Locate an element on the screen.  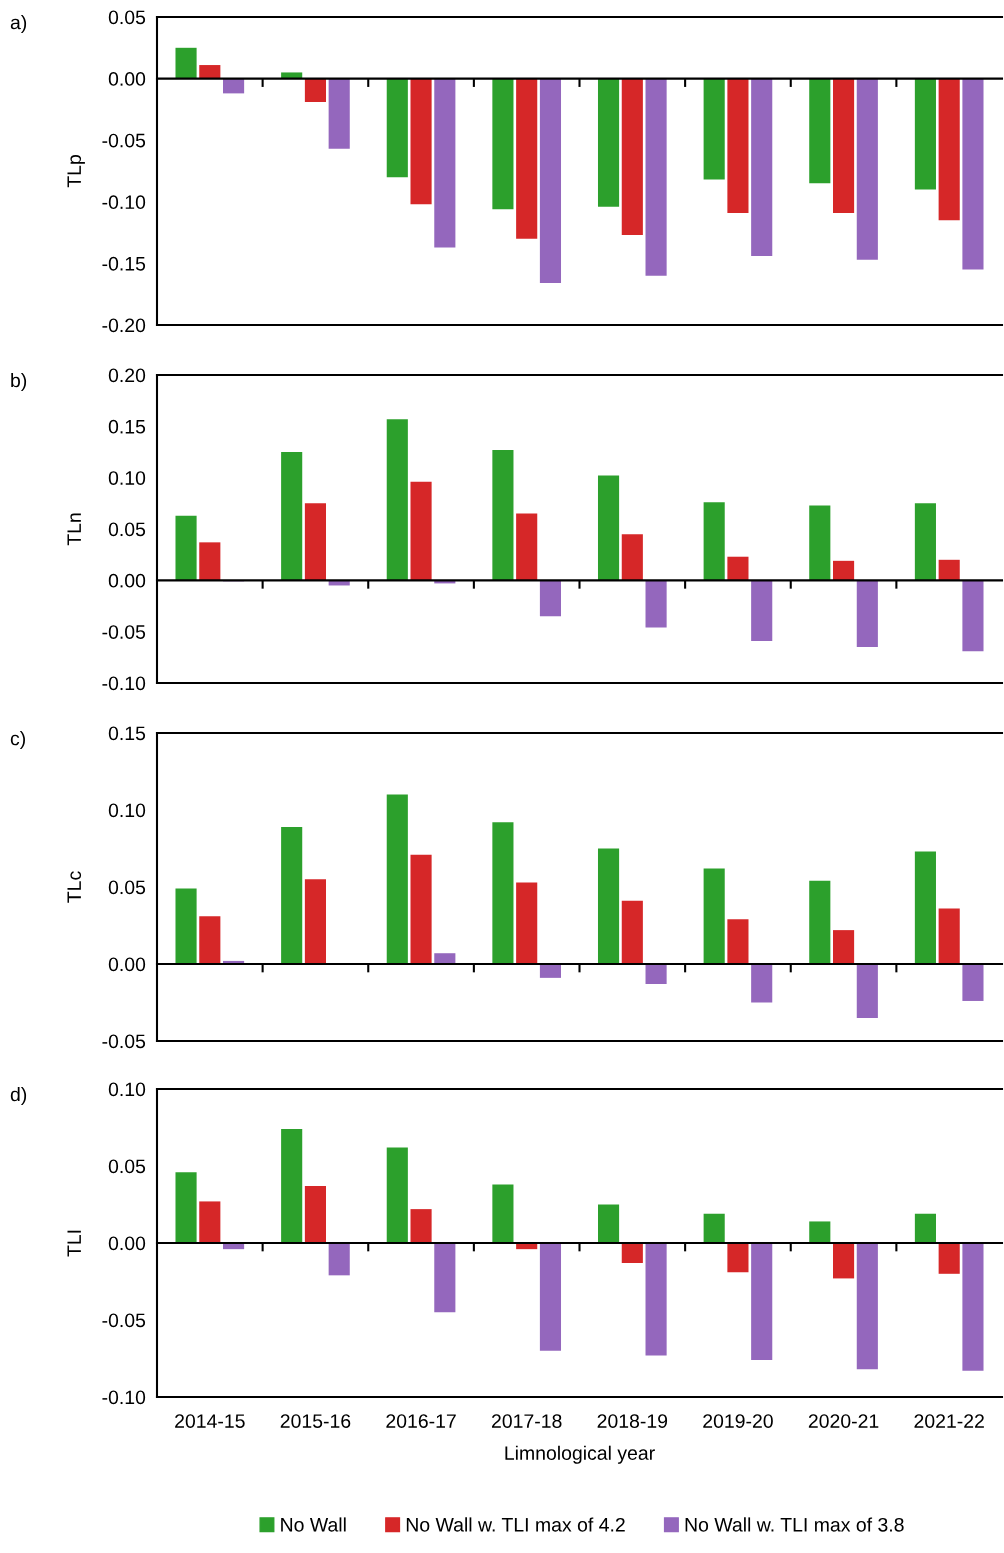
x-tick-label: 2014-15 is located at coordinates (210, 1421).